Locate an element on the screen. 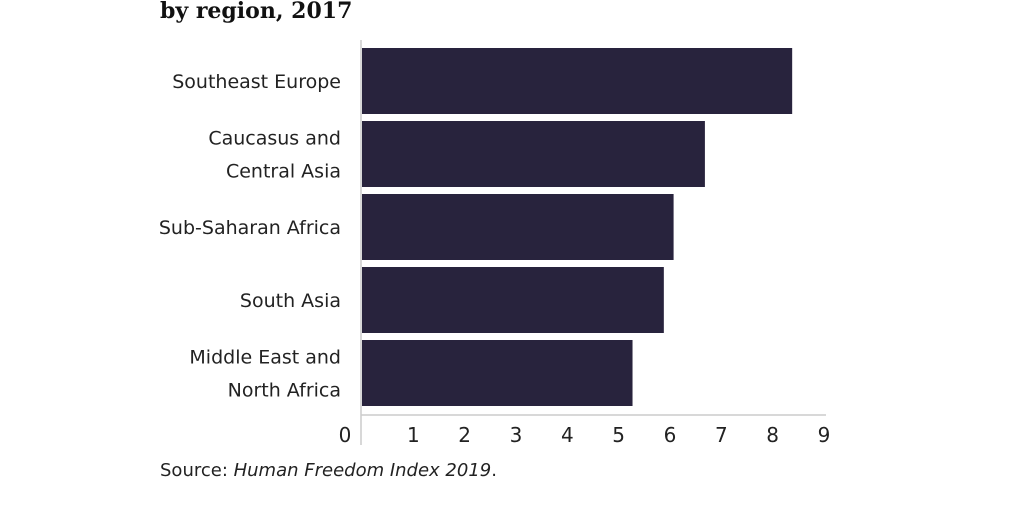 The height and width of the screenshot is (512, 1024). category-label: Middle East and North Africa is located at coordinates (265, 374).